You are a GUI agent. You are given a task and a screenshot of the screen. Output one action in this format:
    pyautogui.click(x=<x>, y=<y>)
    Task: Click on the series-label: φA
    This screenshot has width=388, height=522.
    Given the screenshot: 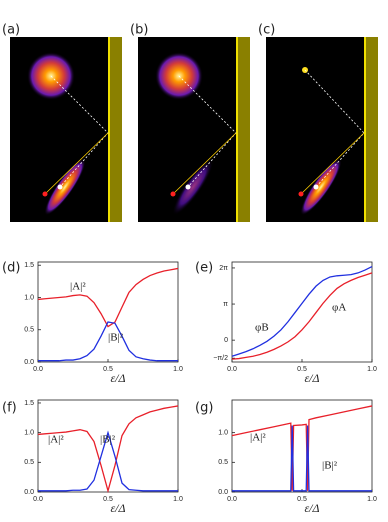 What is the action you would take?
    pyautogui.click(x=339, y=308)
    